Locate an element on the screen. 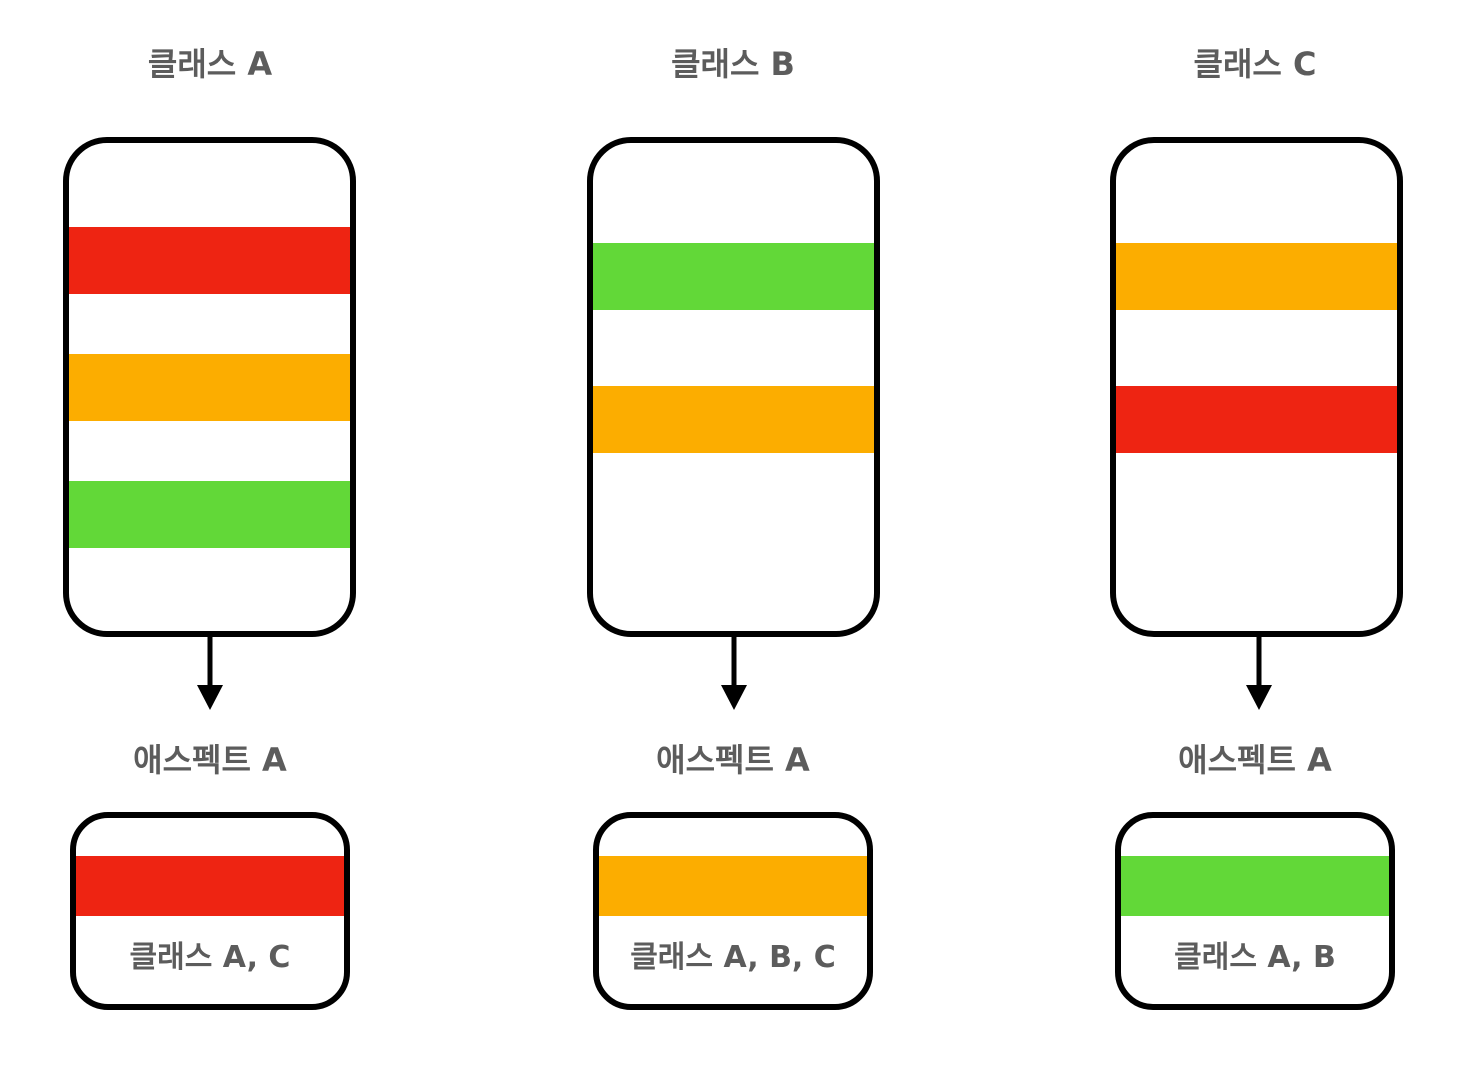 Image resolution: width=1474 pixels, height=1066 pixels. aspect-box-1: 클래스 A, C is located at coordinates (210, 911).